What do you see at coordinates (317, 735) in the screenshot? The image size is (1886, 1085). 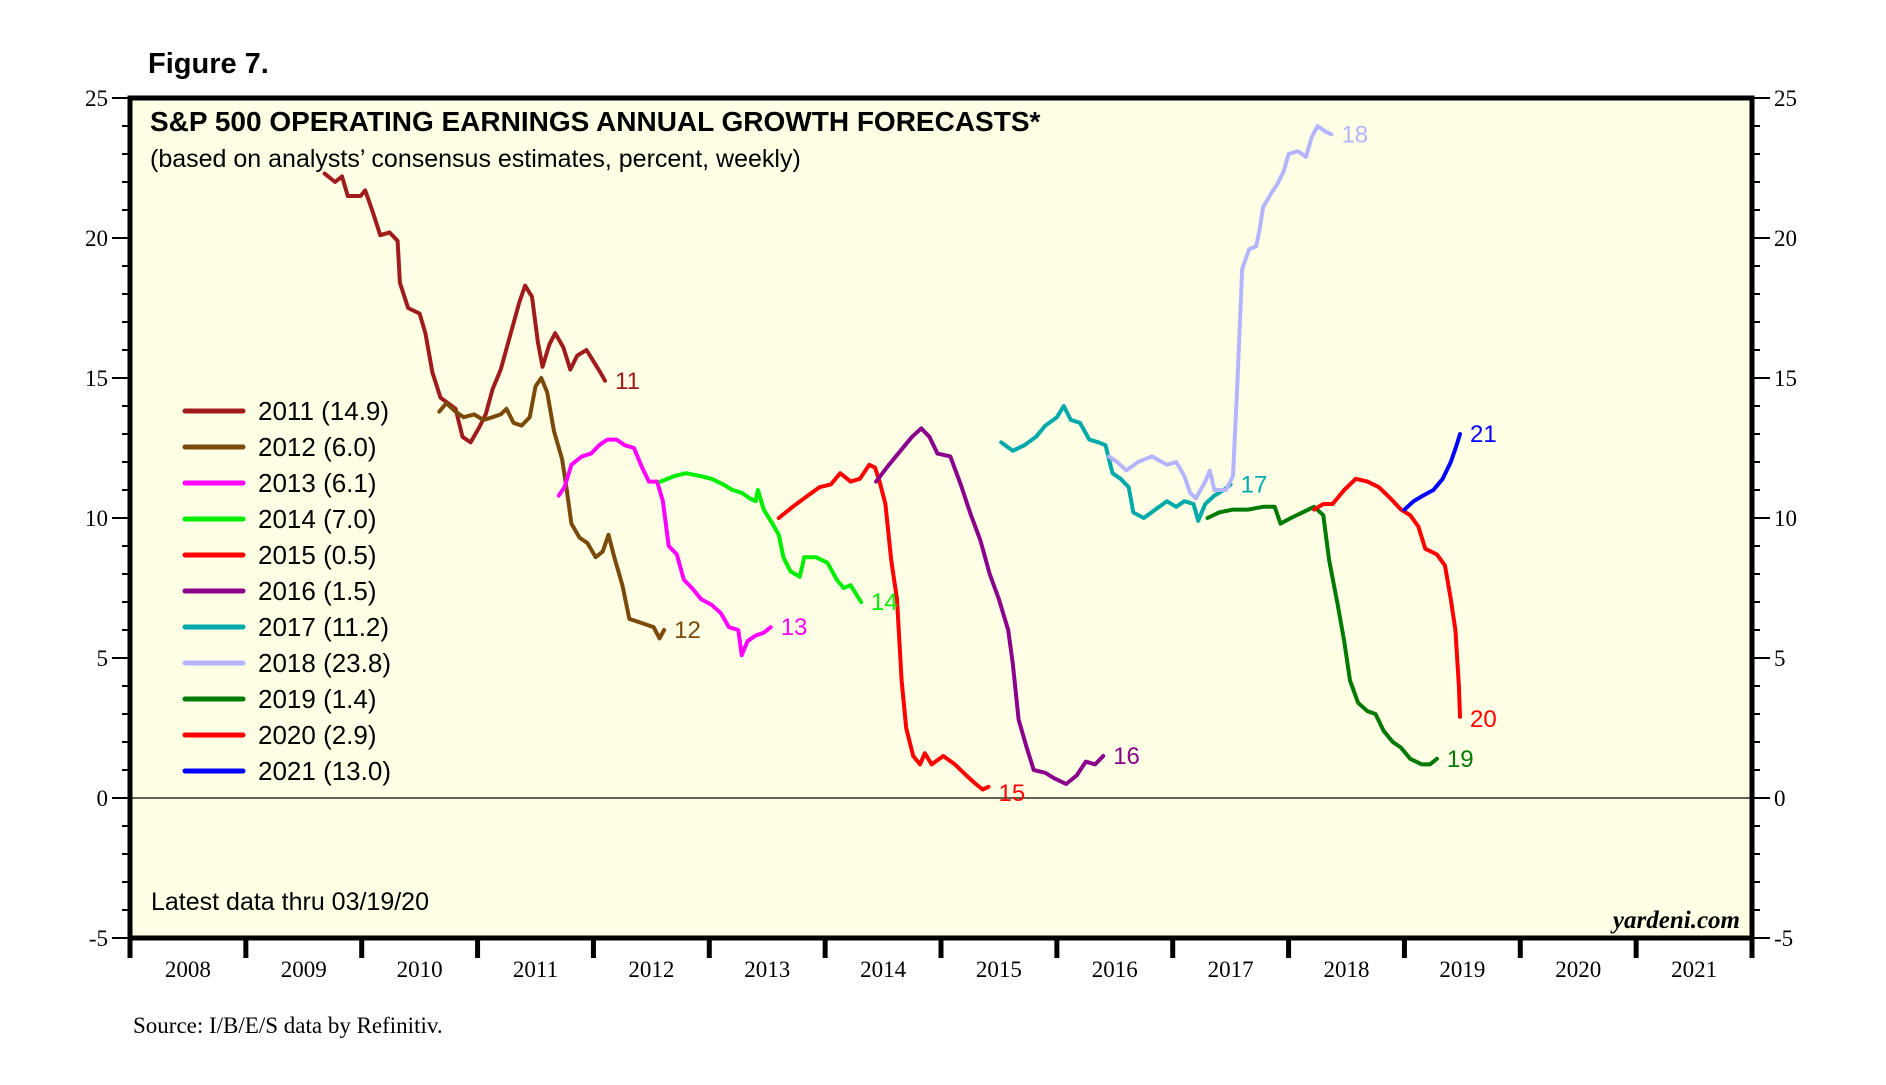 I see `legend-label-2020: 2020 (2.9)` at bounding box center [317, 735].